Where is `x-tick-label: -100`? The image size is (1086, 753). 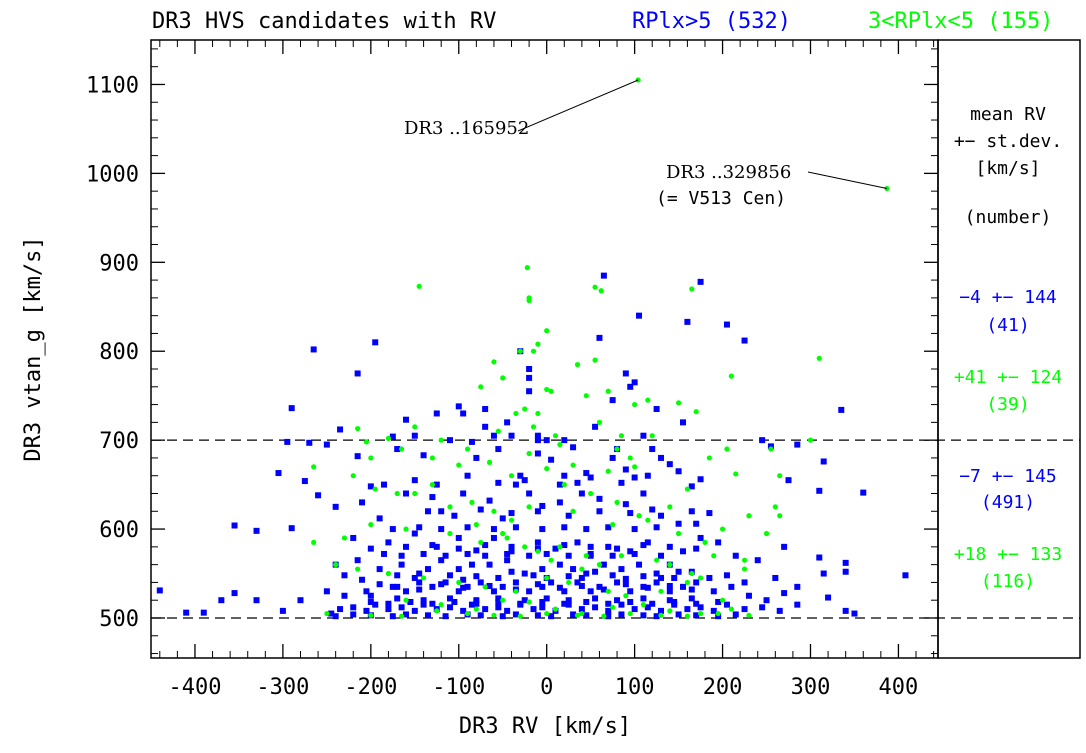 x-tick-label: -100 is located at coordinates (458, 687).